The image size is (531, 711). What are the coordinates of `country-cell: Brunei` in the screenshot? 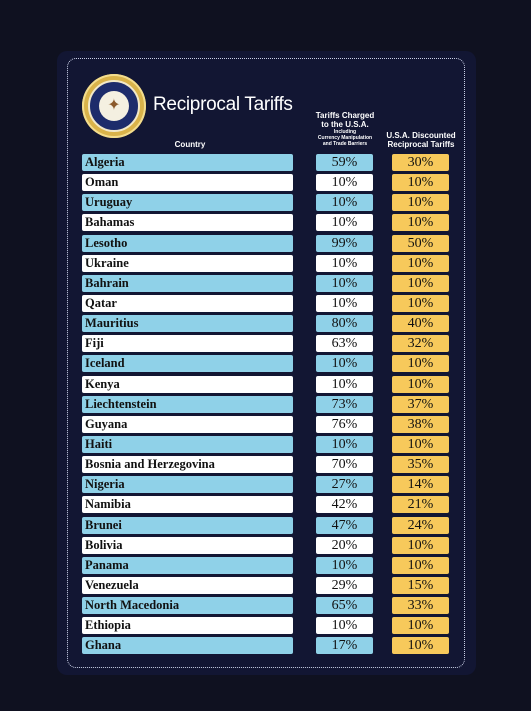 It's located at (187, 525).